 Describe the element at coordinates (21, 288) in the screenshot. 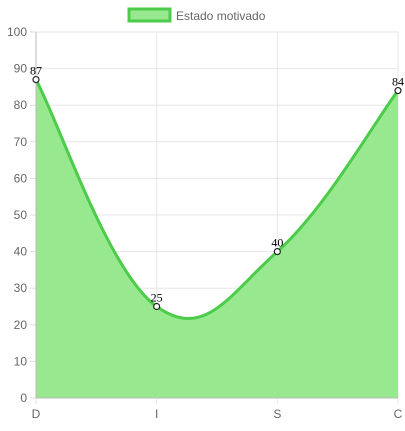

I see `y-tick-label: 30` at that location.